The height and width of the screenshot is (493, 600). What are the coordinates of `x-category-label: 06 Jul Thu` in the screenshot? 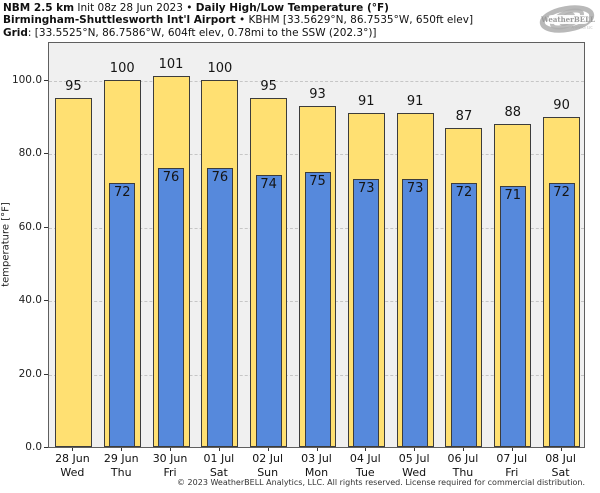 It's located at (463, 465).